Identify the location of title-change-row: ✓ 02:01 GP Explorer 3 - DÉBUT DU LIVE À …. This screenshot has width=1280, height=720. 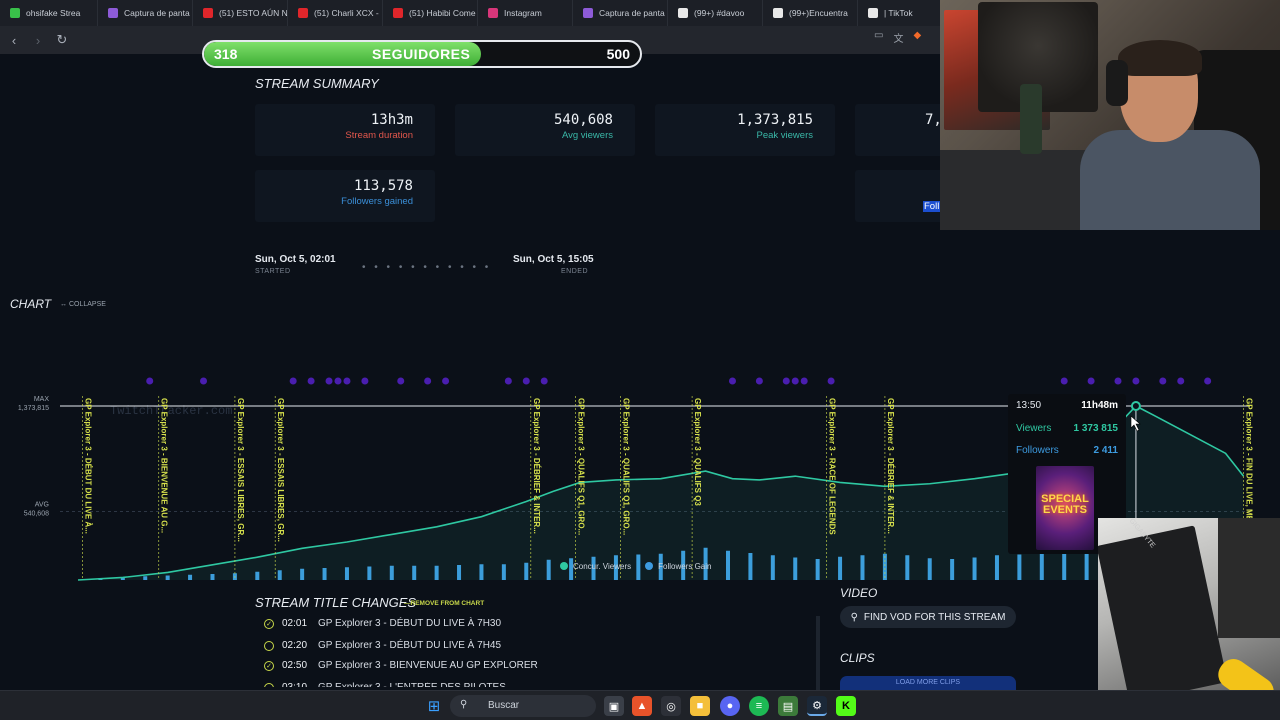
(382, 623).